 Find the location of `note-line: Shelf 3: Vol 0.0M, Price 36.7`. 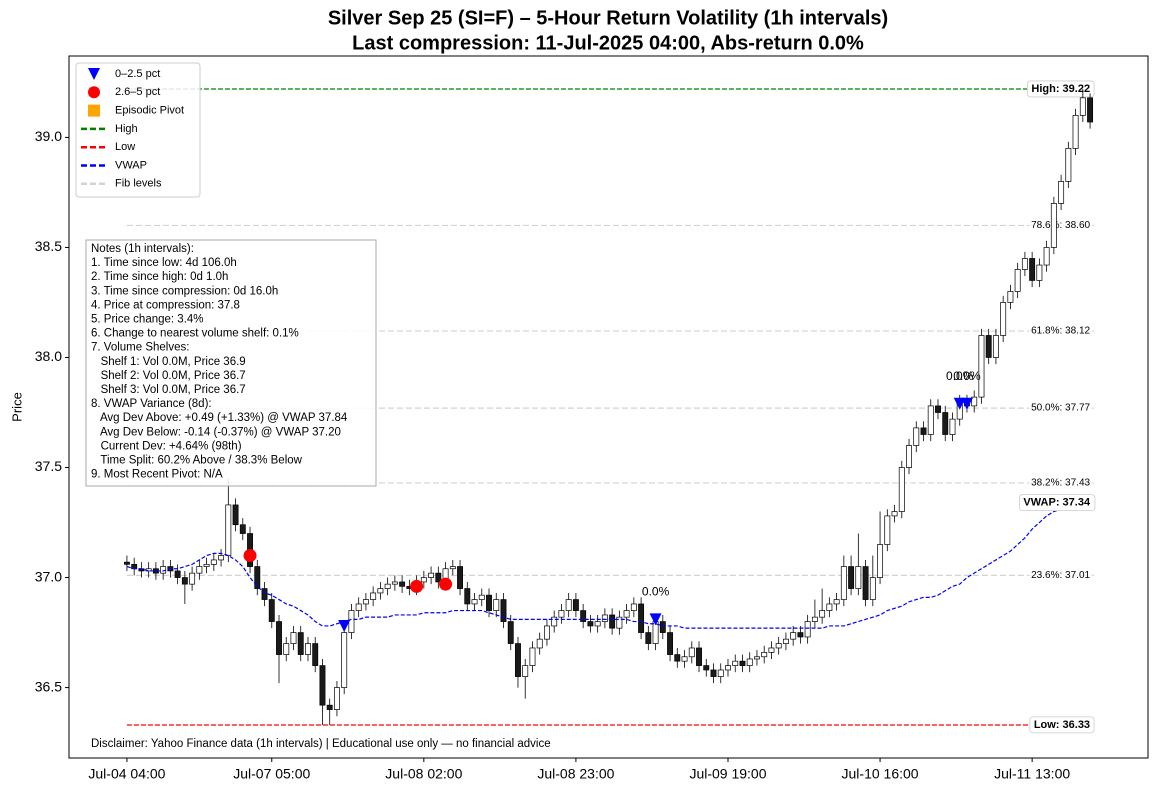

note-line: Shelf 3: Vol 0.0M, Price 36.7 is located at coordinates (168, 390).